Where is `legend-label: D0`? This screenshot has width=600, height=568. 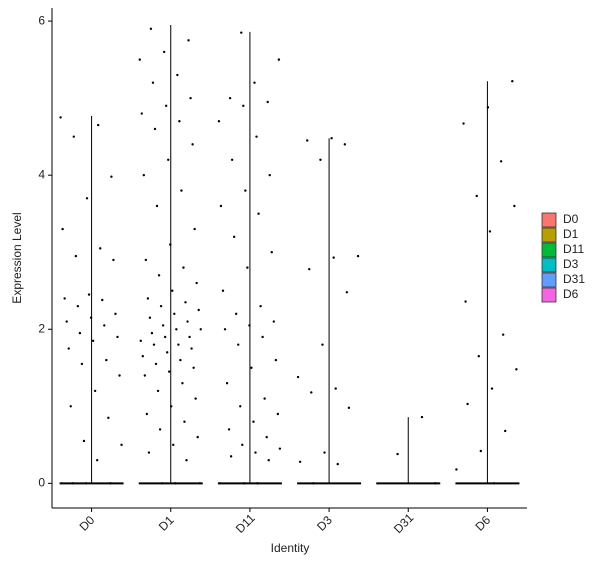 legend-label: D0 is located at coordinates (571, 219).